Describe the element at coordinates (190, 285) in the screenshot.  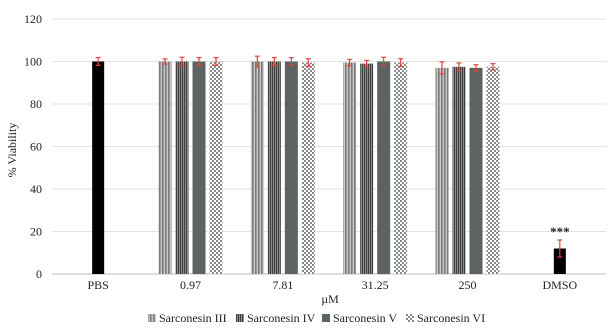
I see `x-tick-label: 0.97` at that location.